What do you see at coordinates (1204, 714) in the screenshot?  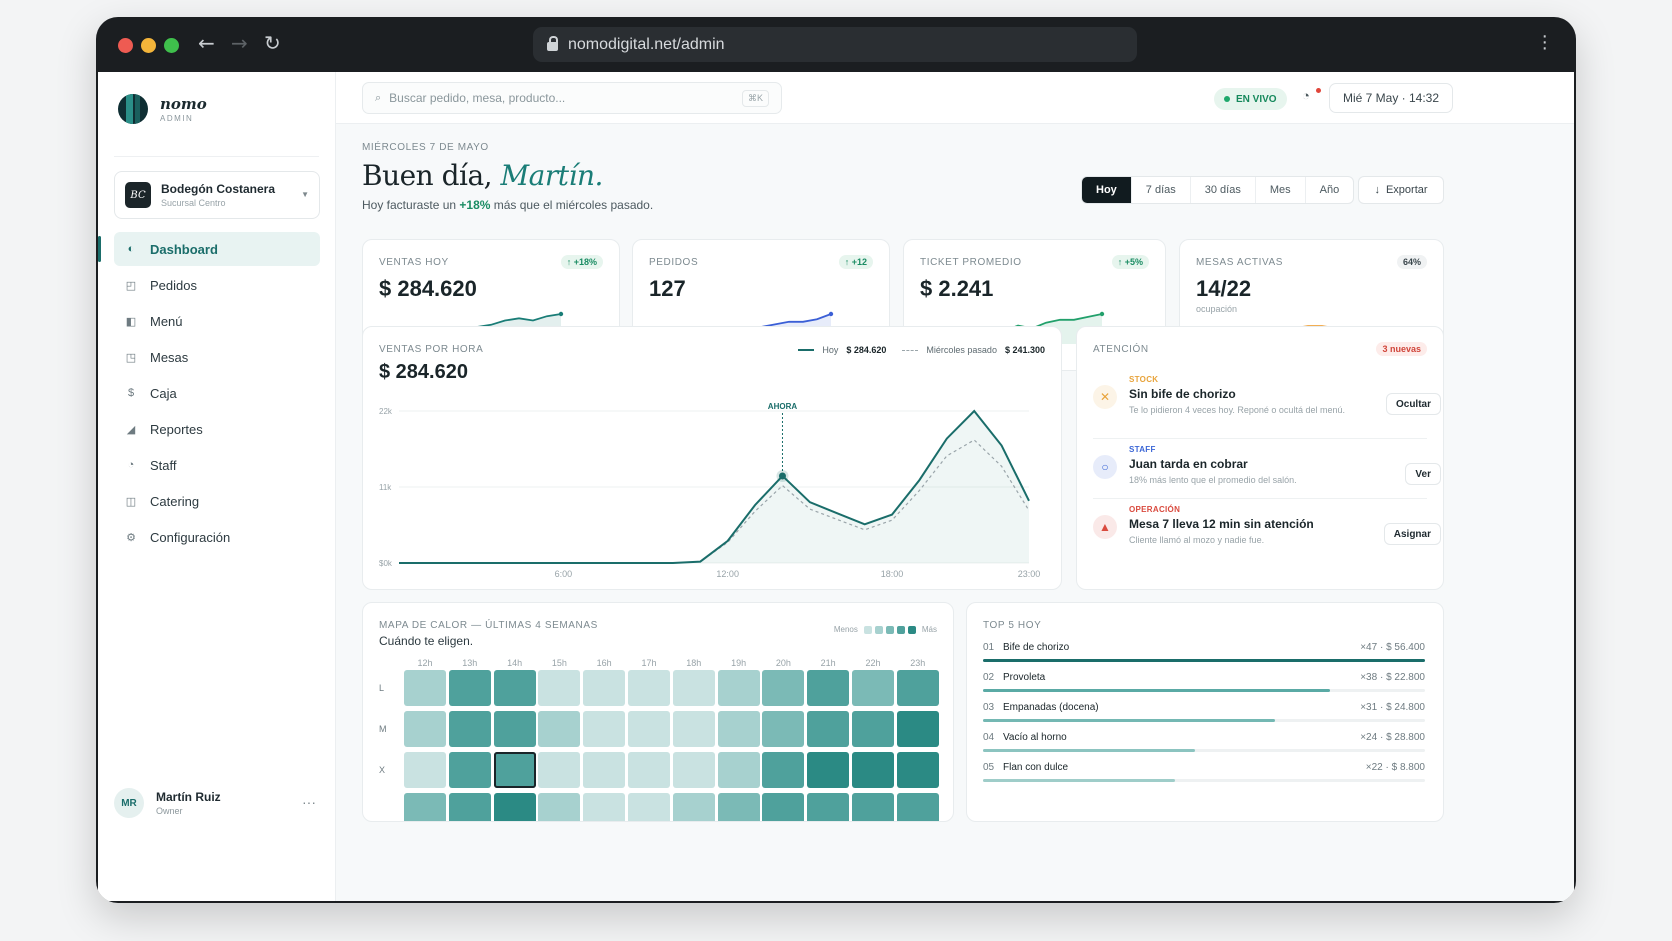 I see `top-item: 03 Empanadas (docena) ×31 · $ 24.800` at bounding box center [1204, 714].